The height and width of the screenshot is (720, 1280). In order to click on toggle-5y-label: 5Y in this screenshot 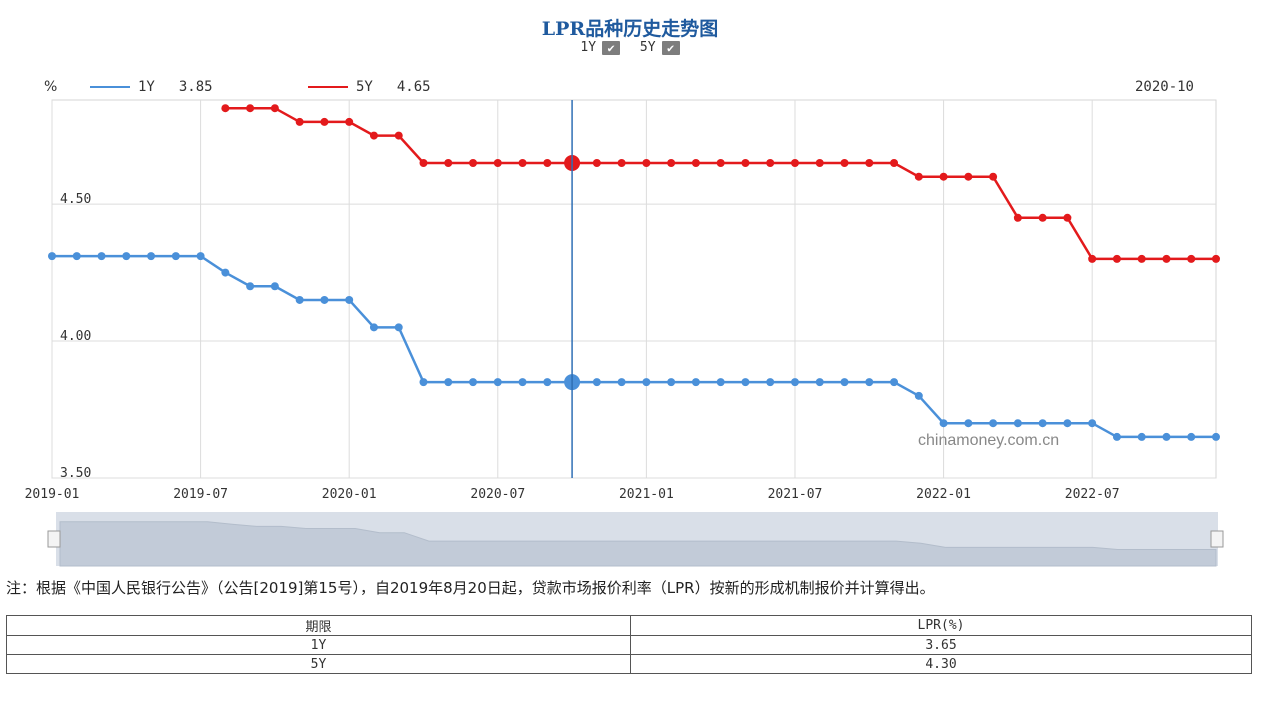, I will do `click(647, 47)`.